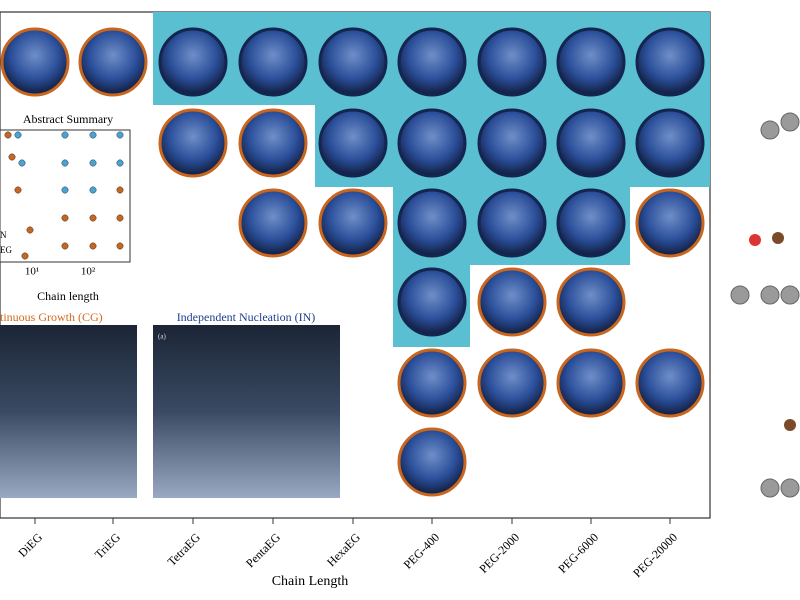  What do you see at coordinates (3, 235) in the screenshot?
I see `inset-legend: N` at bounding box center [3, 235].